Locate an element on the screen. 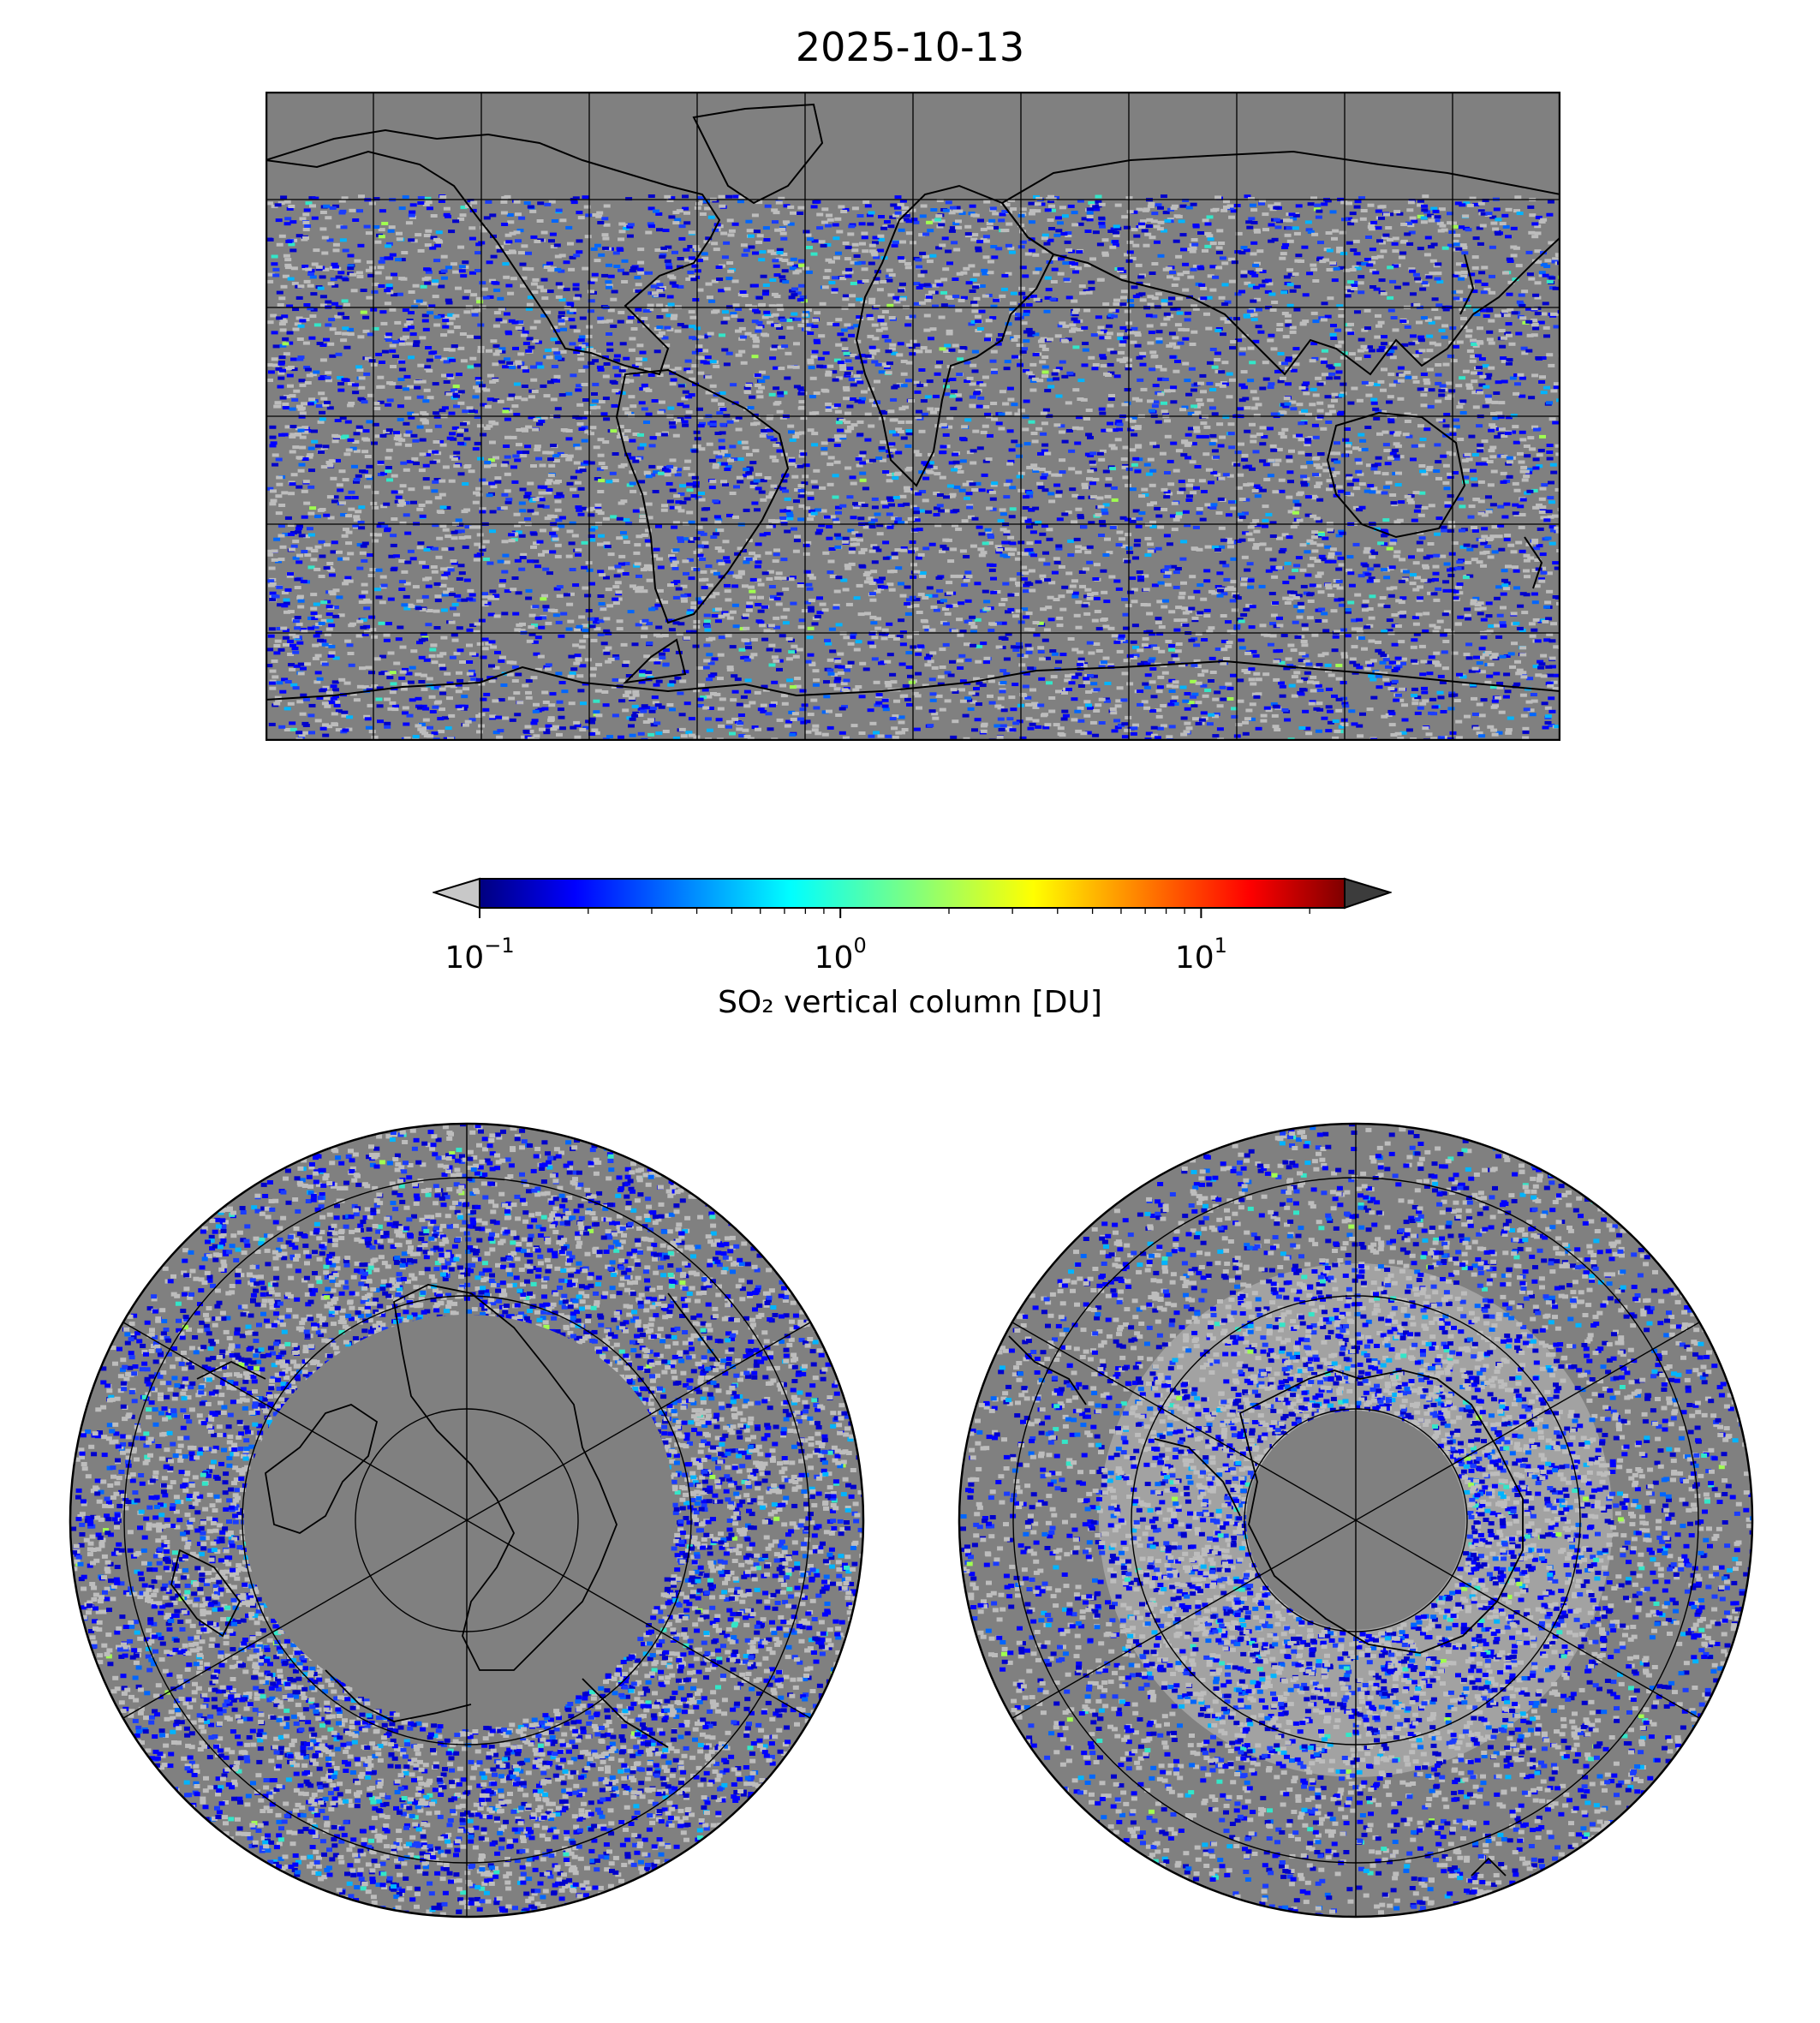 The height and width of the screenshot is (2023, 1820). colorbar-over-extension is located at coordinates (1368, 893).